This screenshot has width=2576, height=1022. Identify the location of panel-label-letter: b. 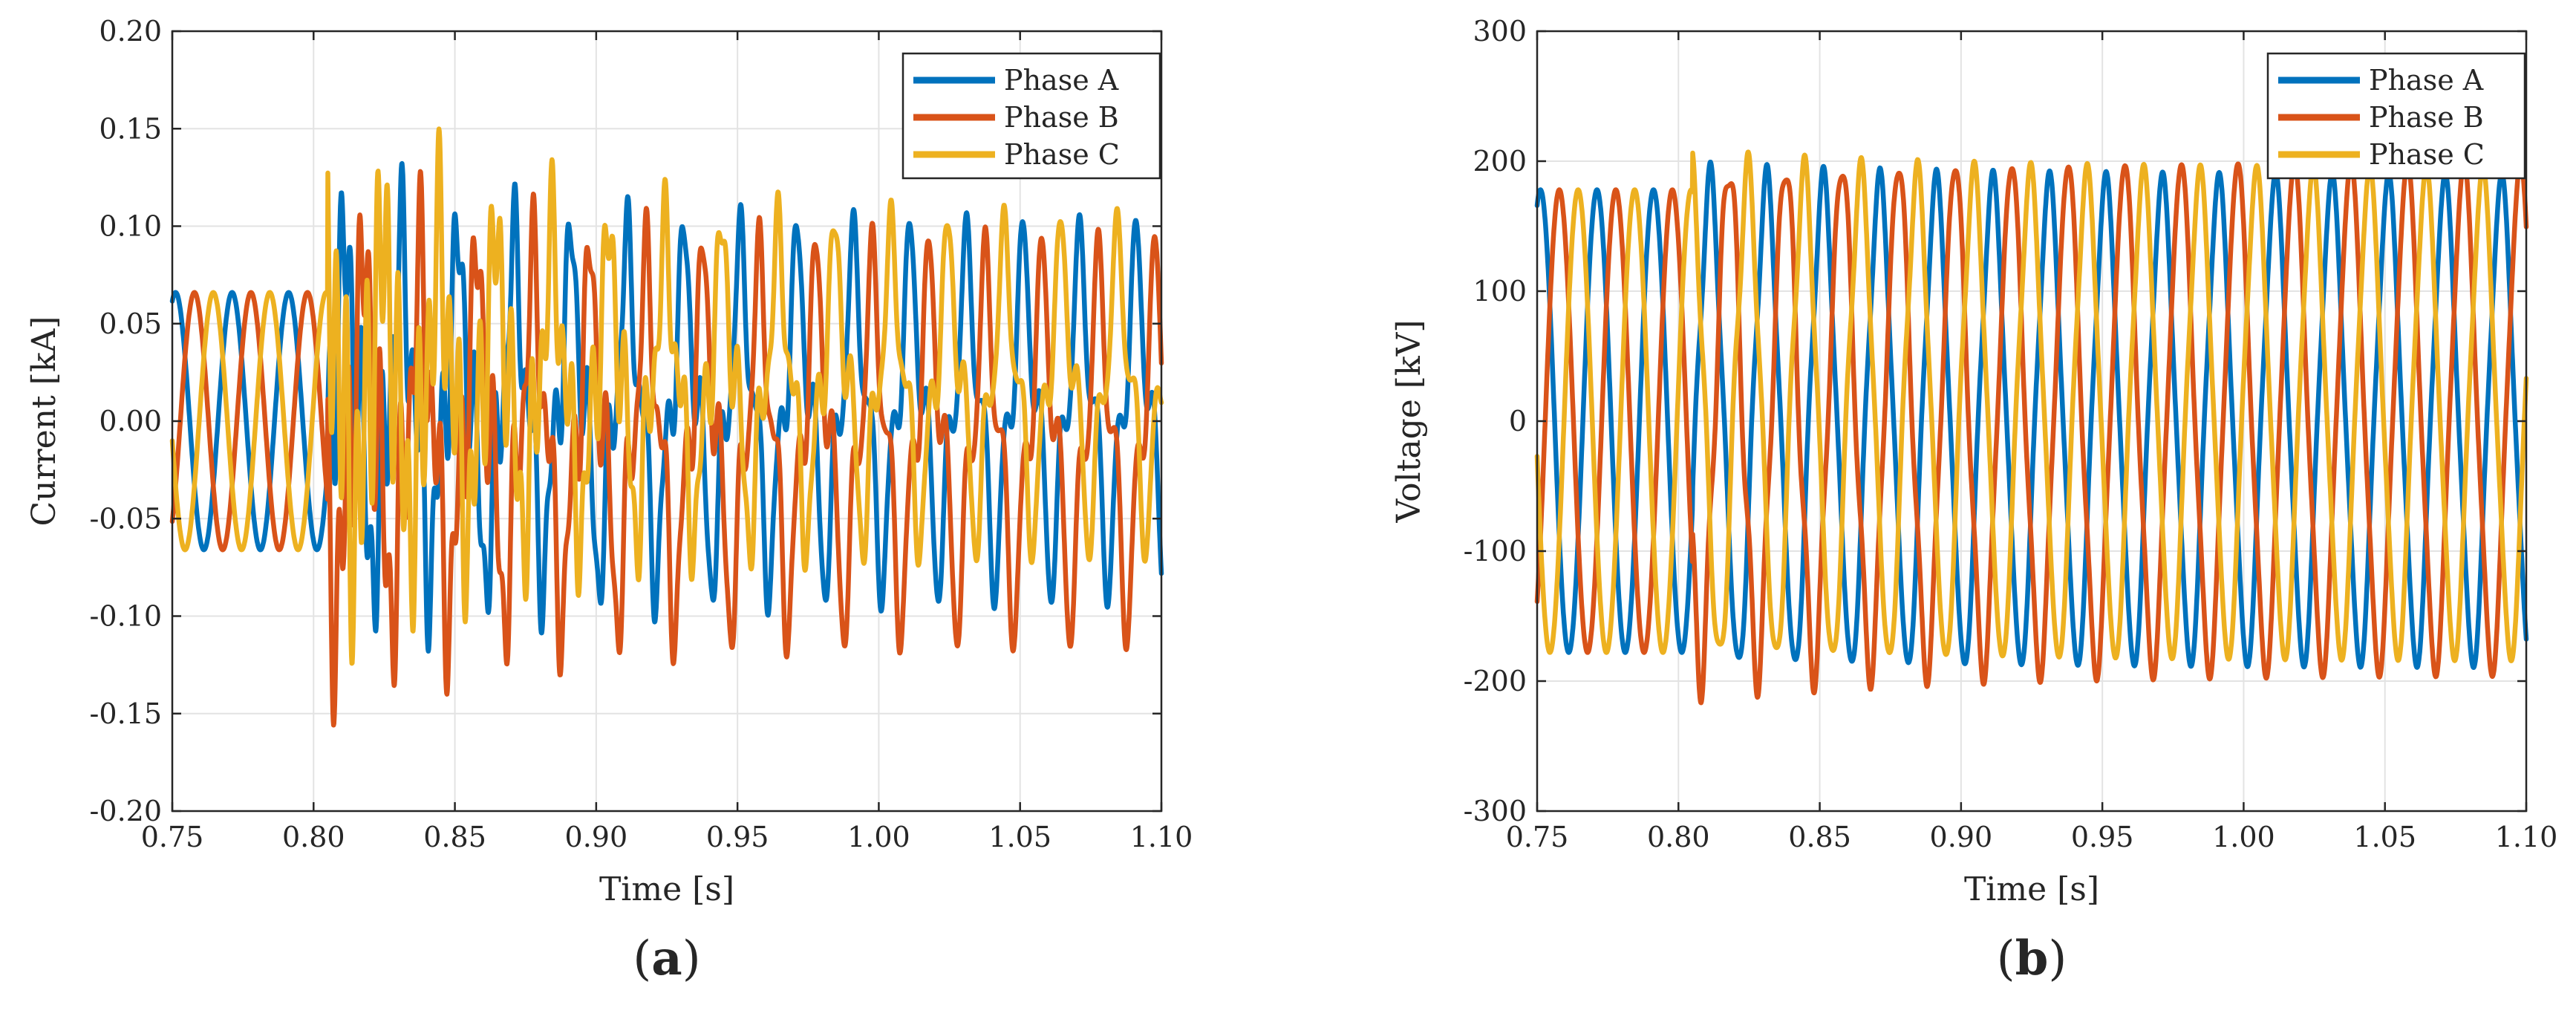
(2032, 958).